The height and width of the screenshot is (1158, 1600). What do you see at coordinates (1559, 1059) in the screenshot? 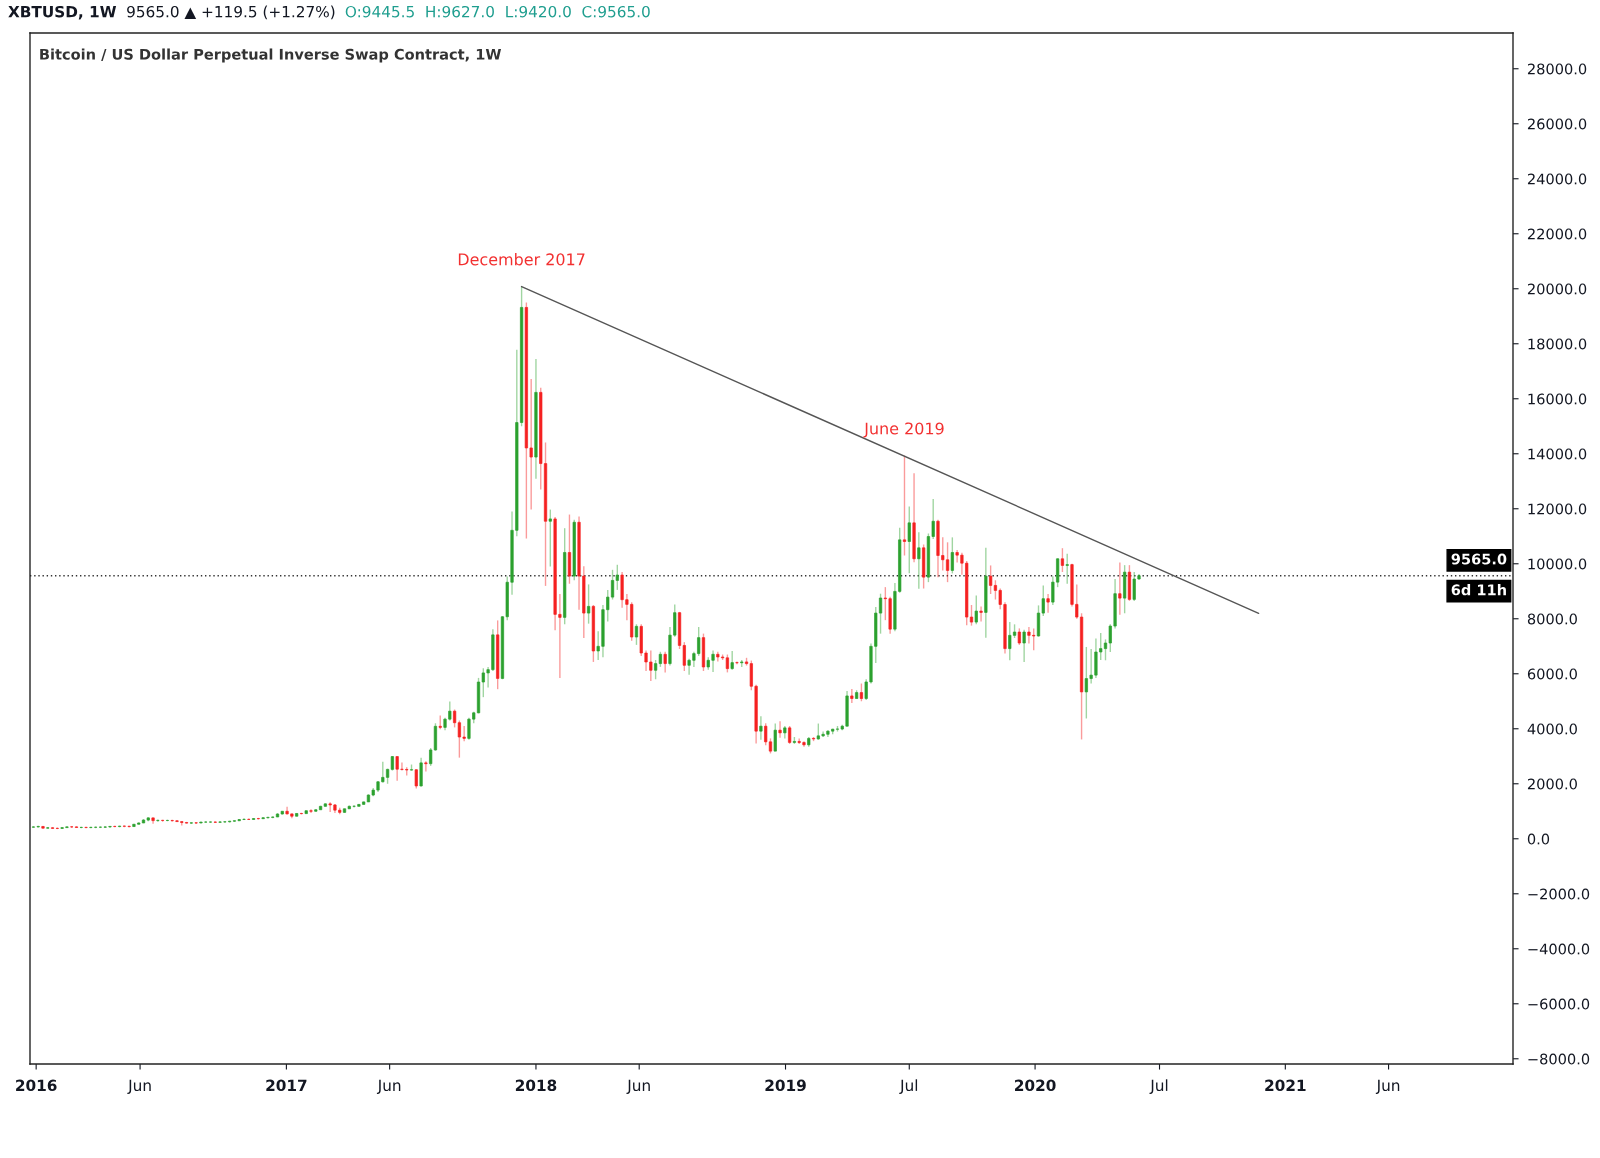
I see `y-tick-label: −8000.0` at bounding box center [1559, 1059].